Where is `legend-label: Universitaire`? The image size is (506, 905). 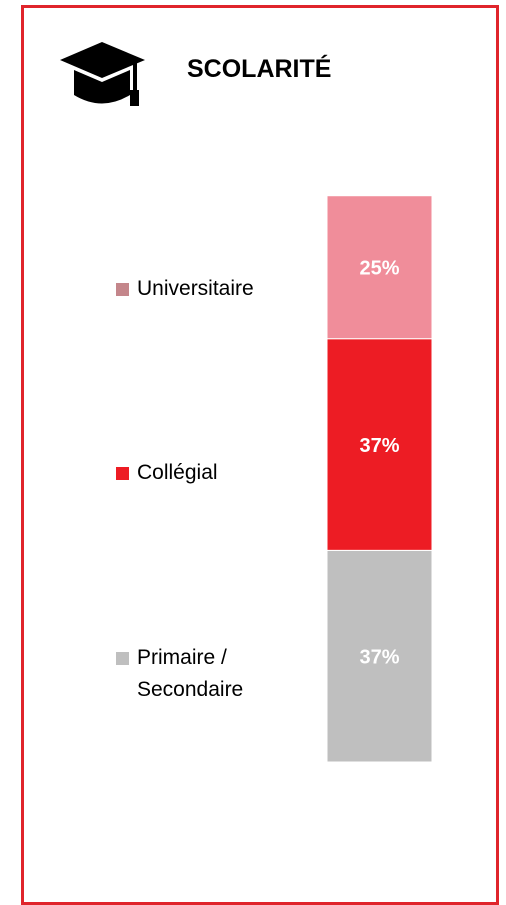
legend-label: Universitaire is located at coordinates (195, 289).